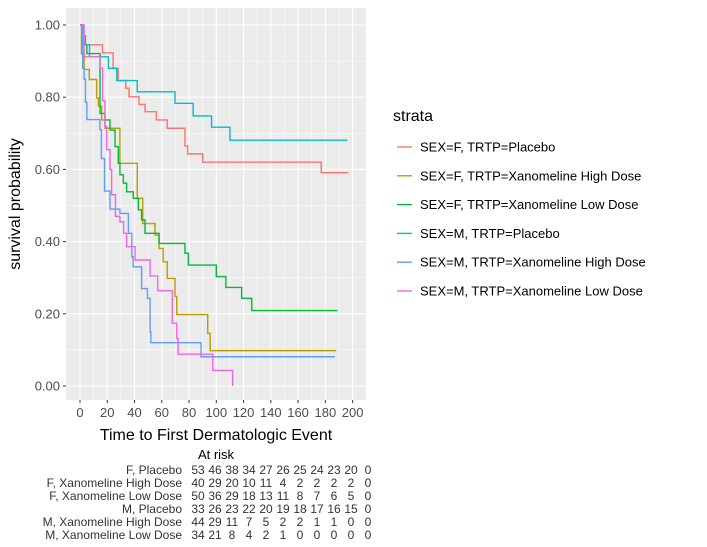 The width and height of the screenshot is (707, 547). Describe the element at coordinates (107, 412) in the screenshot. I see `x-tick-label: 20` at that location.